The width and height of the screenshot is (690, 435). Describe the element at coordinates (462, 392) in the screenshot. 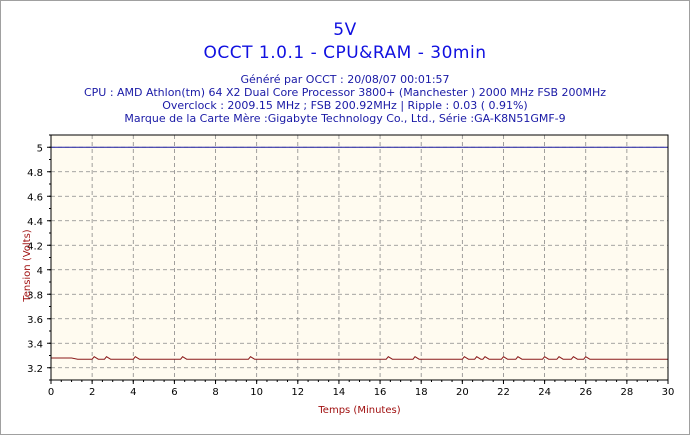

I see `x-tick-label: 20` at that location.